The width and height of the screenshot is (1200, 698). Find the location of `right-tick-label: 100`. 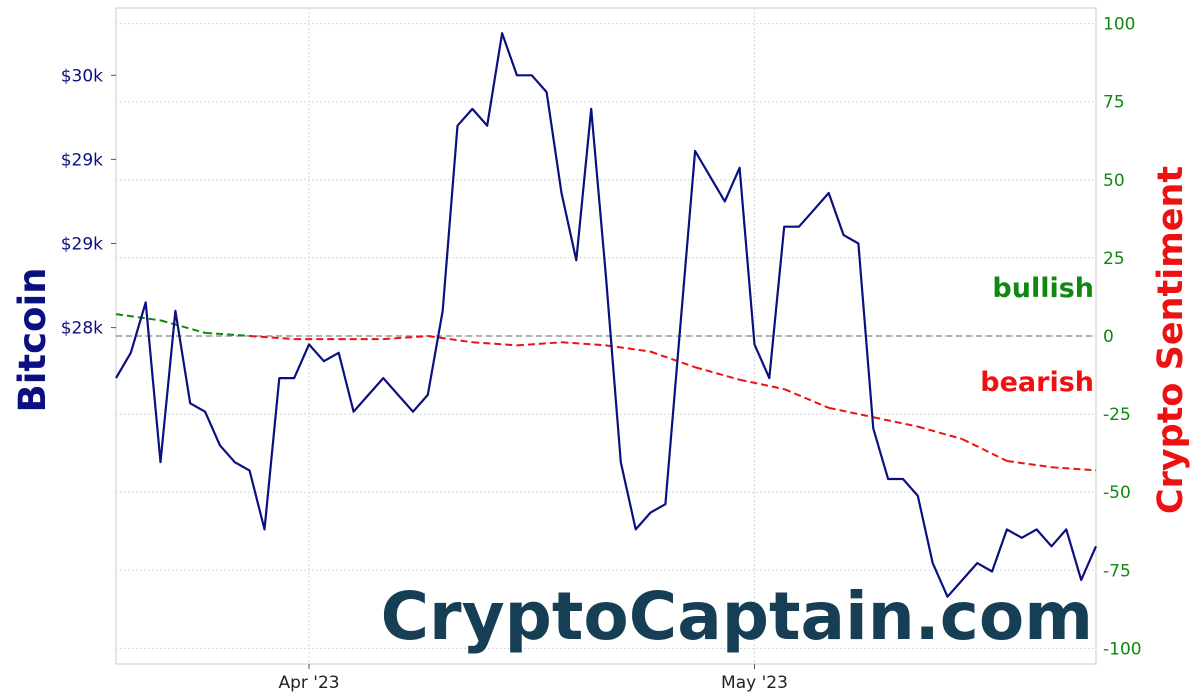

right-tick-label: 100 is located at coordinates (1119, 25).